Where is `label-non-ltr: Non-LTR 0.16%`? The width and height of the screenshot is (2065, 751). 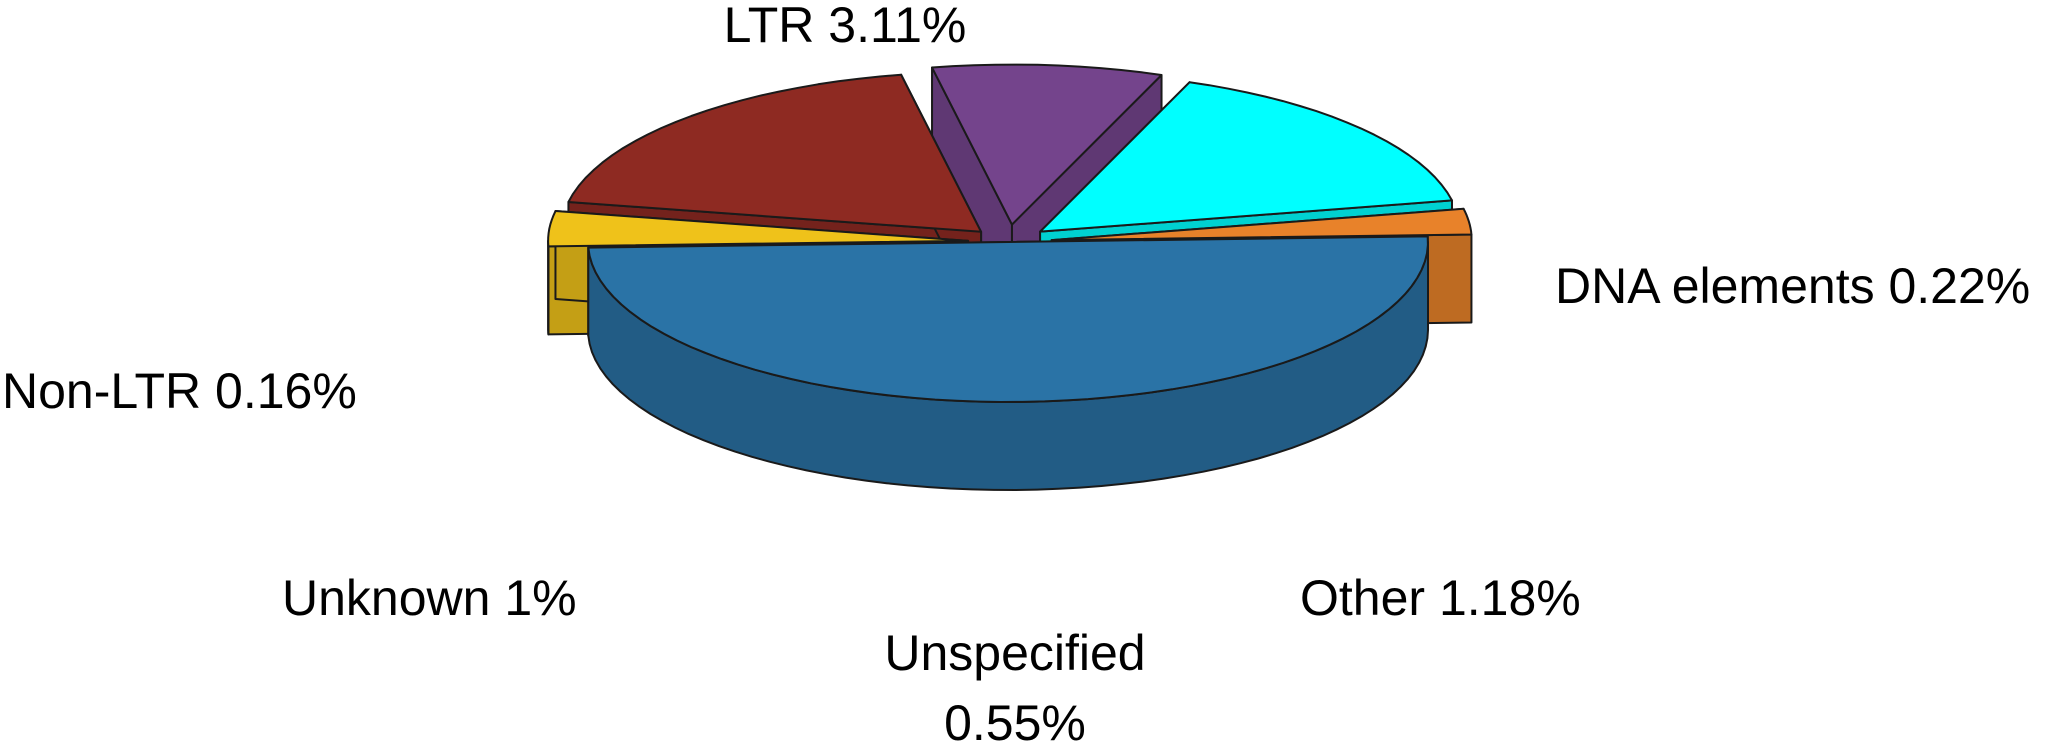 label-non-ltr: Non-LTR 0.16% is located at coordinates (179, 391).